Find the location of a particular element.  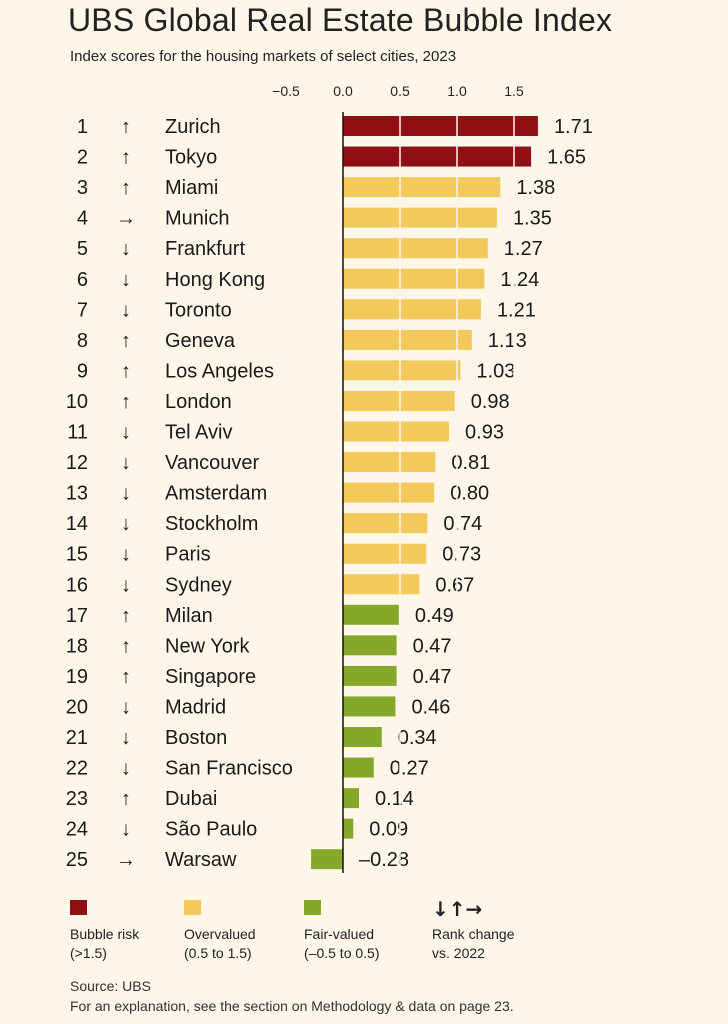

rank-number: 2 is located at coordinates (82, 158).